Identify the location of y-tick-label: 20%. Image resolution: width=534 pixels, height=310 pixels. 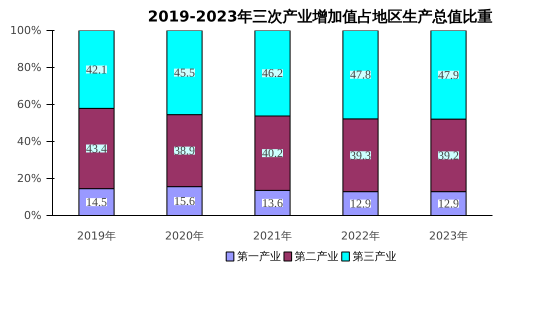
(29, 178).